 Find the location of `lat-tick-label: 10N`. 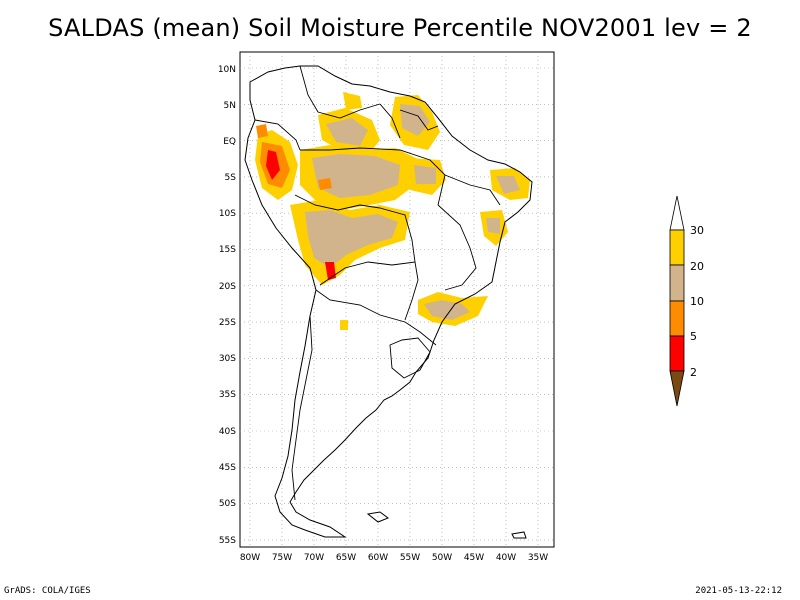

lat-tick-label: 10N is located at coordinates (227, 70).